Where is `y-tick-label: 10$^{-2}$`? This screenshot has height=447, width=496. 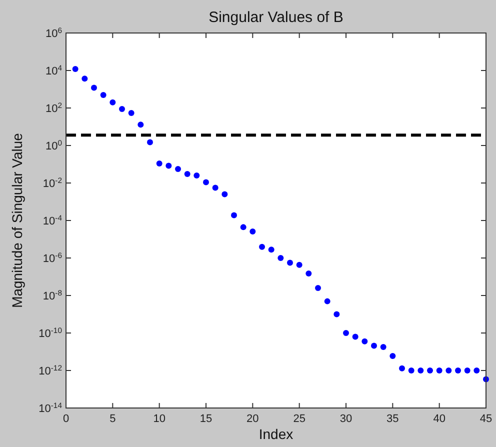
y-tick-label: 10$^{-2}$ is located at coordinates (52, 183).